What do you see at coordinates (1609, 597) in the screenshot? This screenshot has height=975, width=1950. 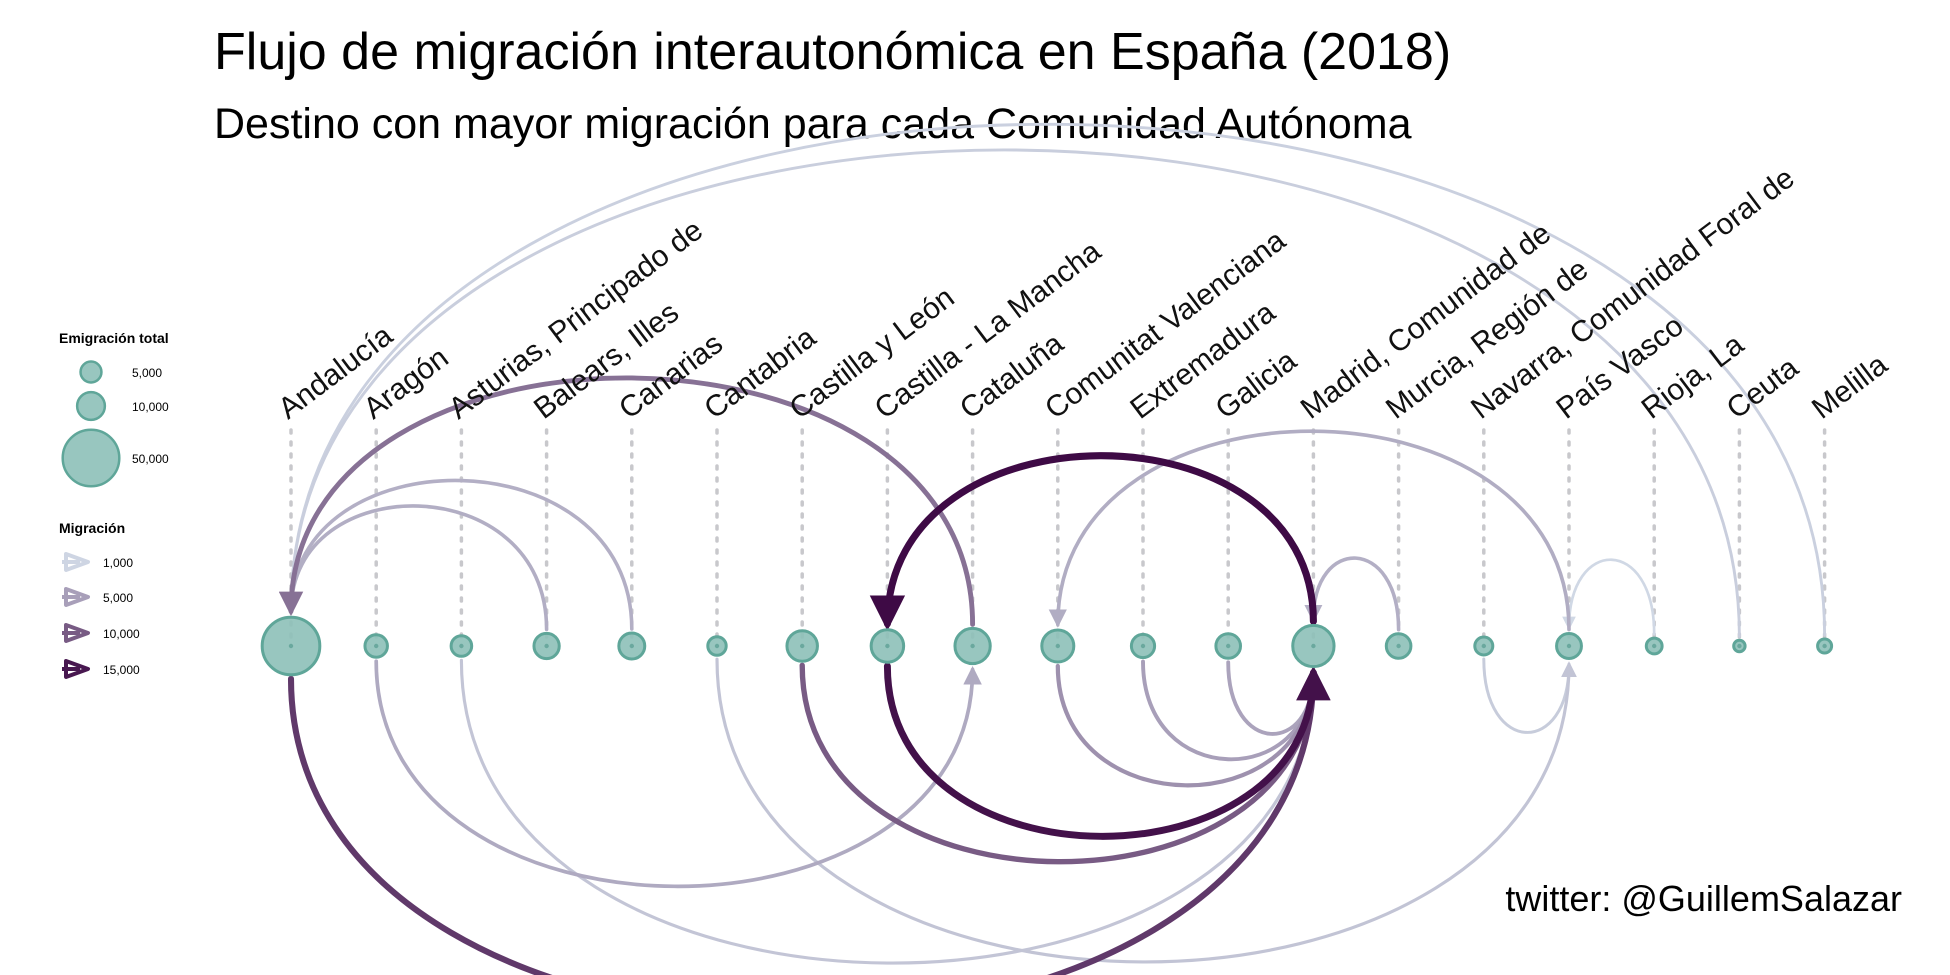 I see `flow-arc-rioja-la-to-pais-vasco` at bounding box center [1609, 597].